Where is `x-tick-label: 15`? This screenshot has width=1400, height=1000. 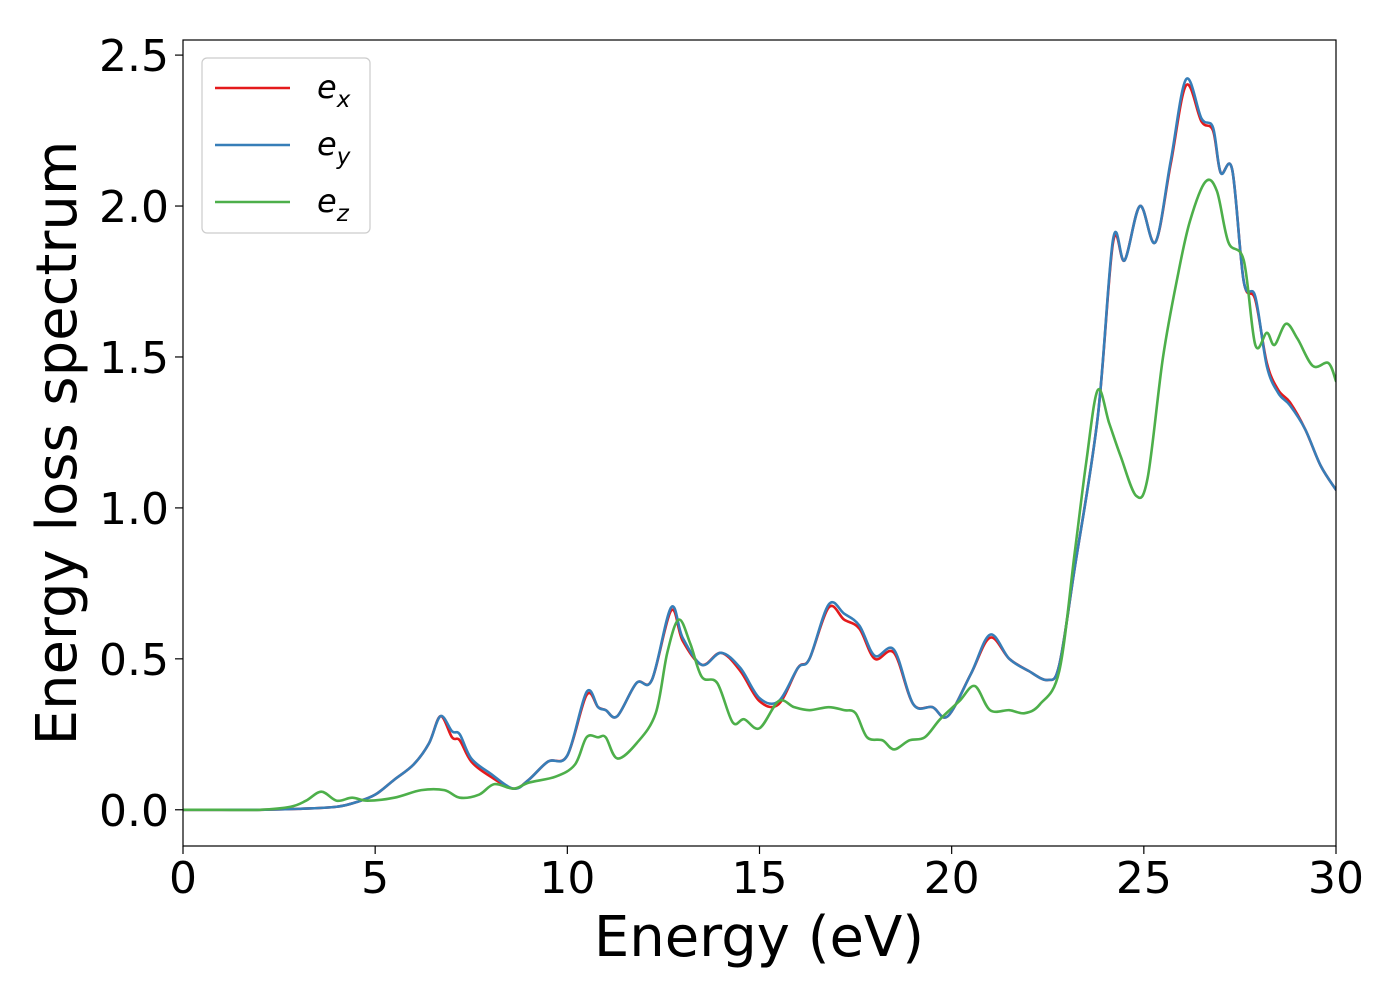
x-tick-label: 15 is located at coordinates (760, 878).